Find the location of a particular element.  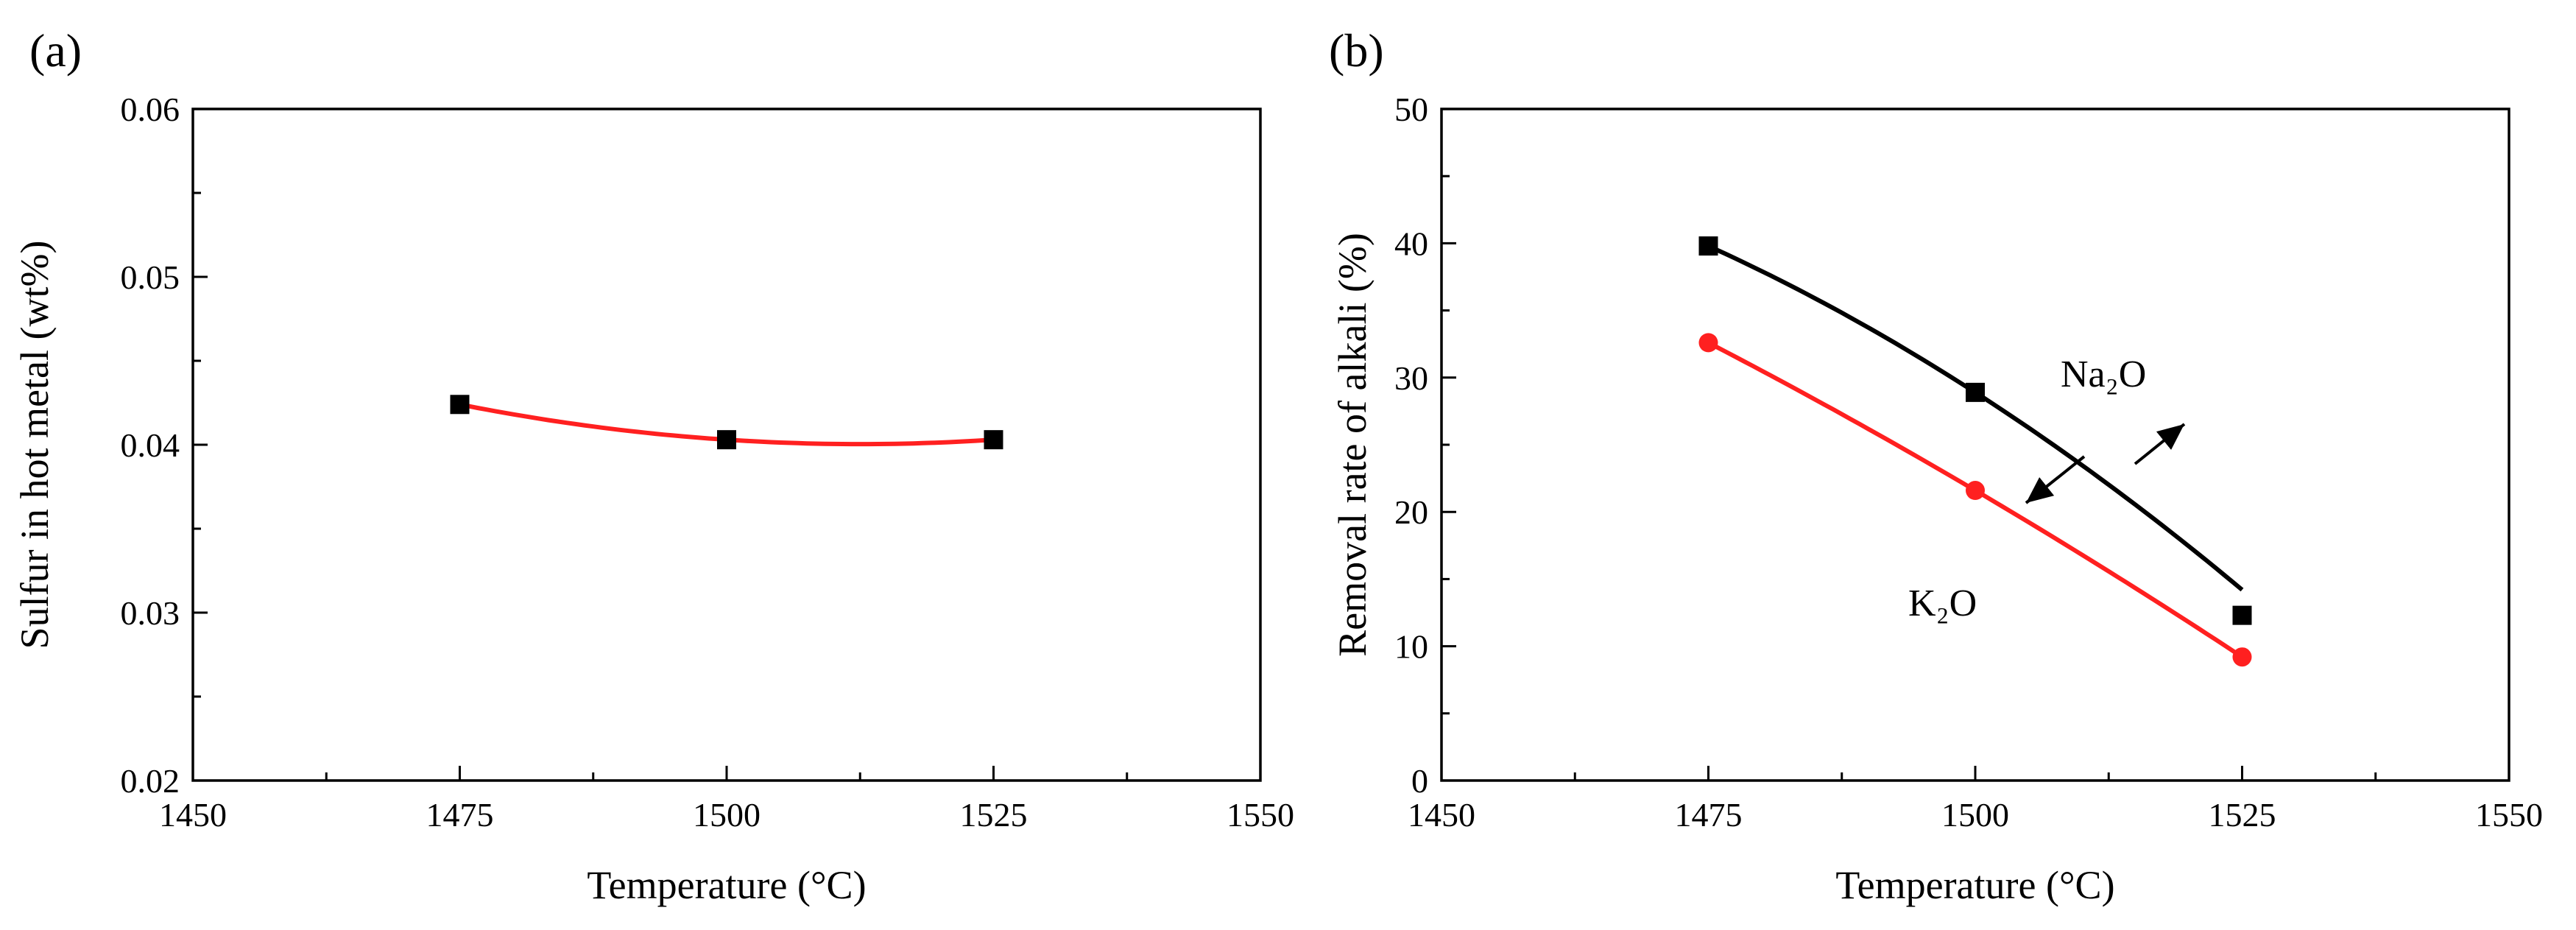

k2o-annotation-arrow is located at coordinates (2055, 480).